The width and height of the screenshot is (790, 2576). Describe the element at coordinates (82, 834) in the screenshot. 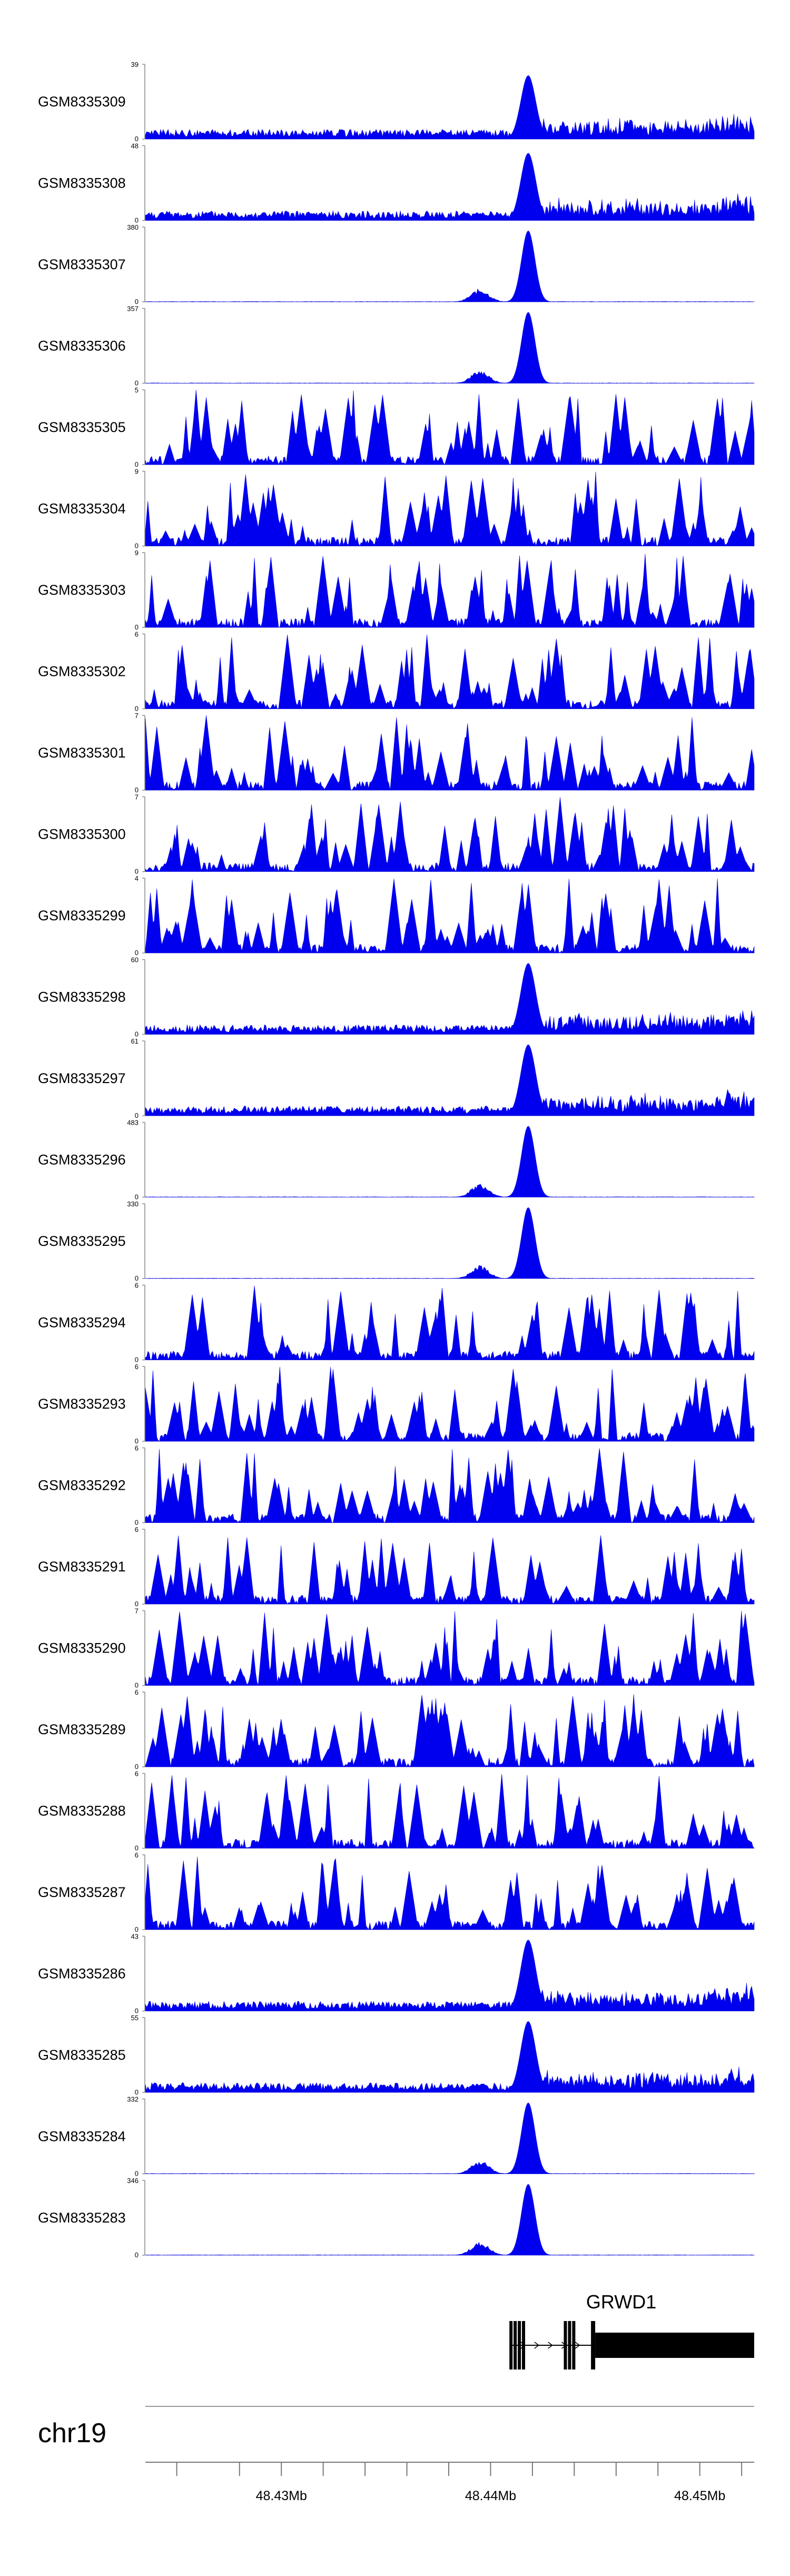

I see `track-label: GSM8335300` at that location.